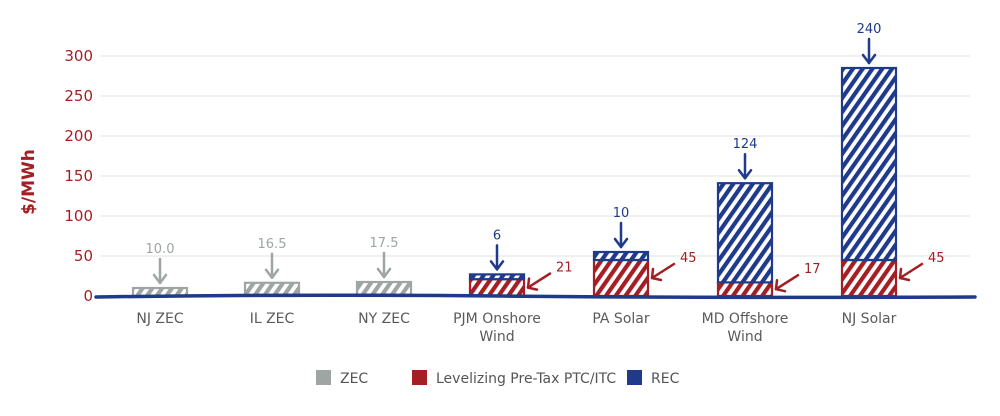 This screenshot has height=416, width=1000. Describe the element at coordinates (272, 258) in the screenshot. I see `annotation-1-zec: 16.5` at that location.